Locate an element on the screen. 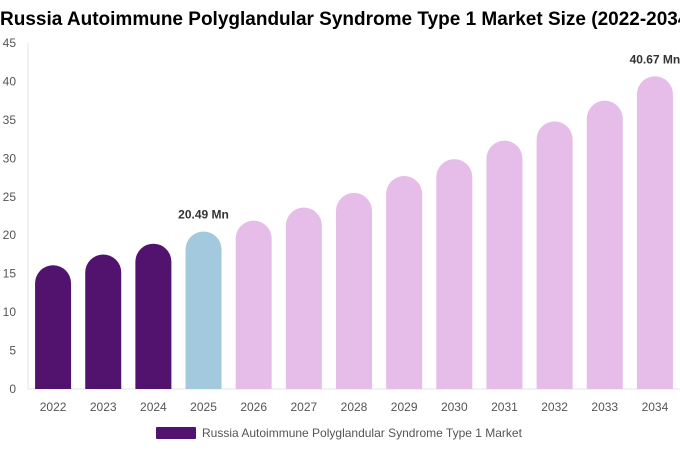 This screenshot has width=680, height=450. x-tick-label: 2023 is located at coordinates (103, 407).